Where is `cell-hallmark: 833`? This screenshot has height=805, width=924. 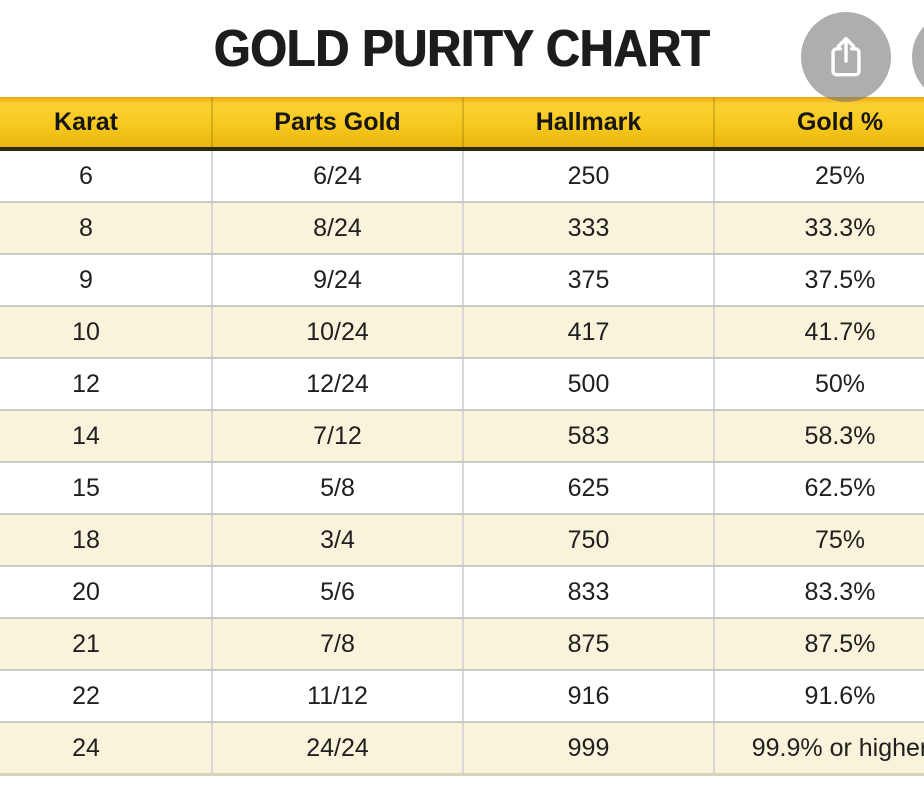 cell-hallmark: 833 is located at coordinates (589, 592).